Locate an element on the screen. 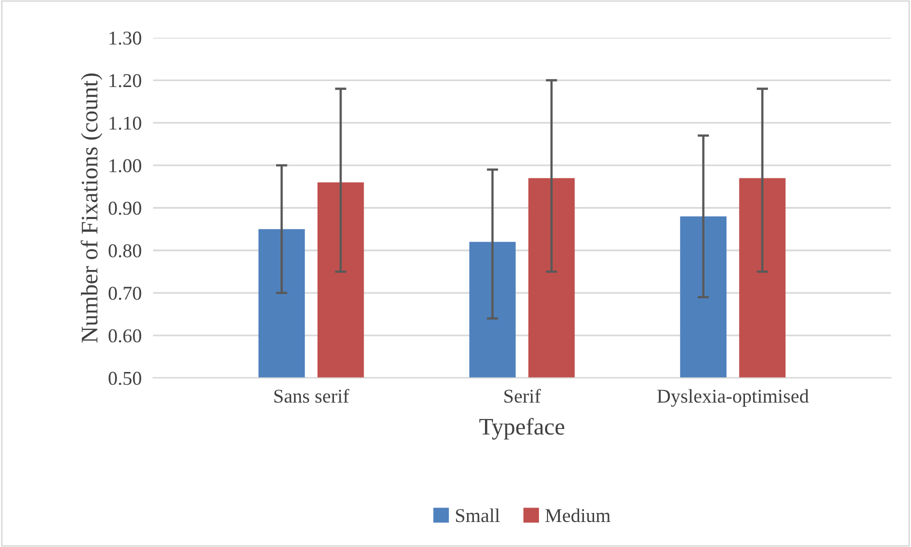  y-tick-label: 0.80 is located at coordinates (125, 251).